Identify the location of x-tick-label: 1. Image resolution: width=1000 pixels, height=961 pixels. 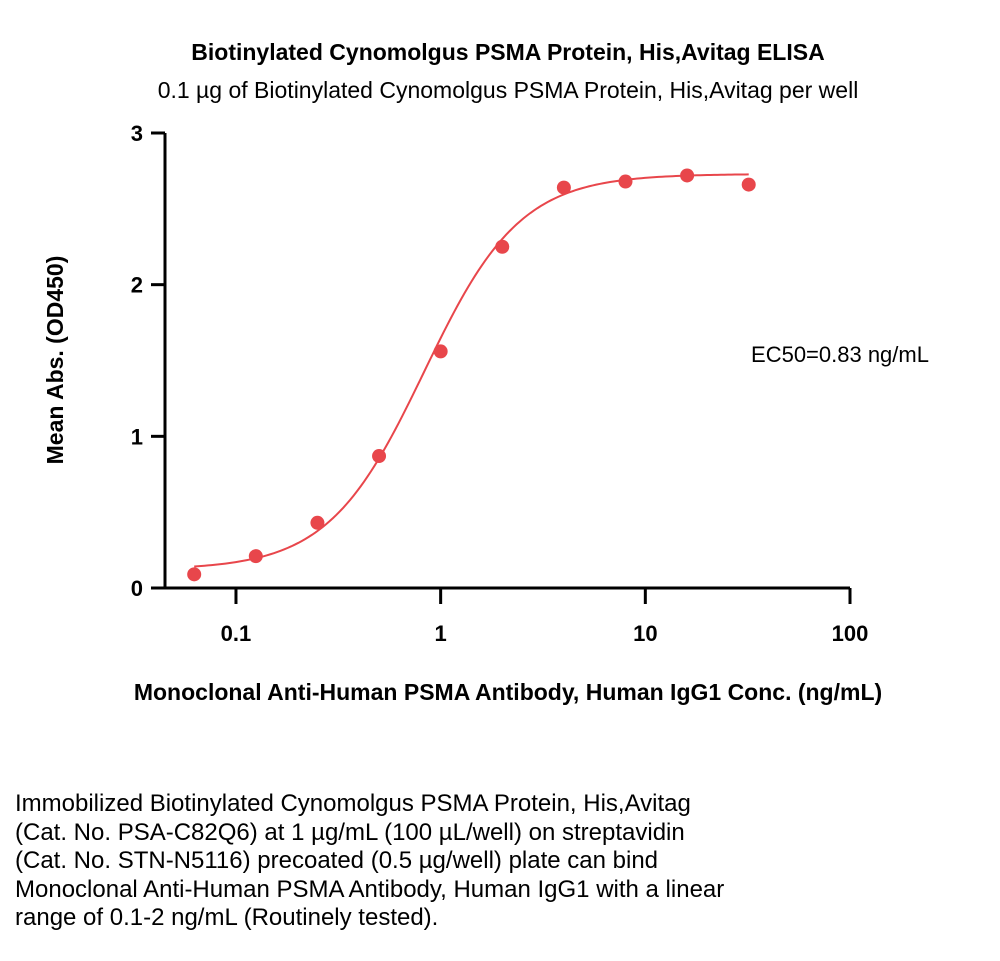
(441, 633).